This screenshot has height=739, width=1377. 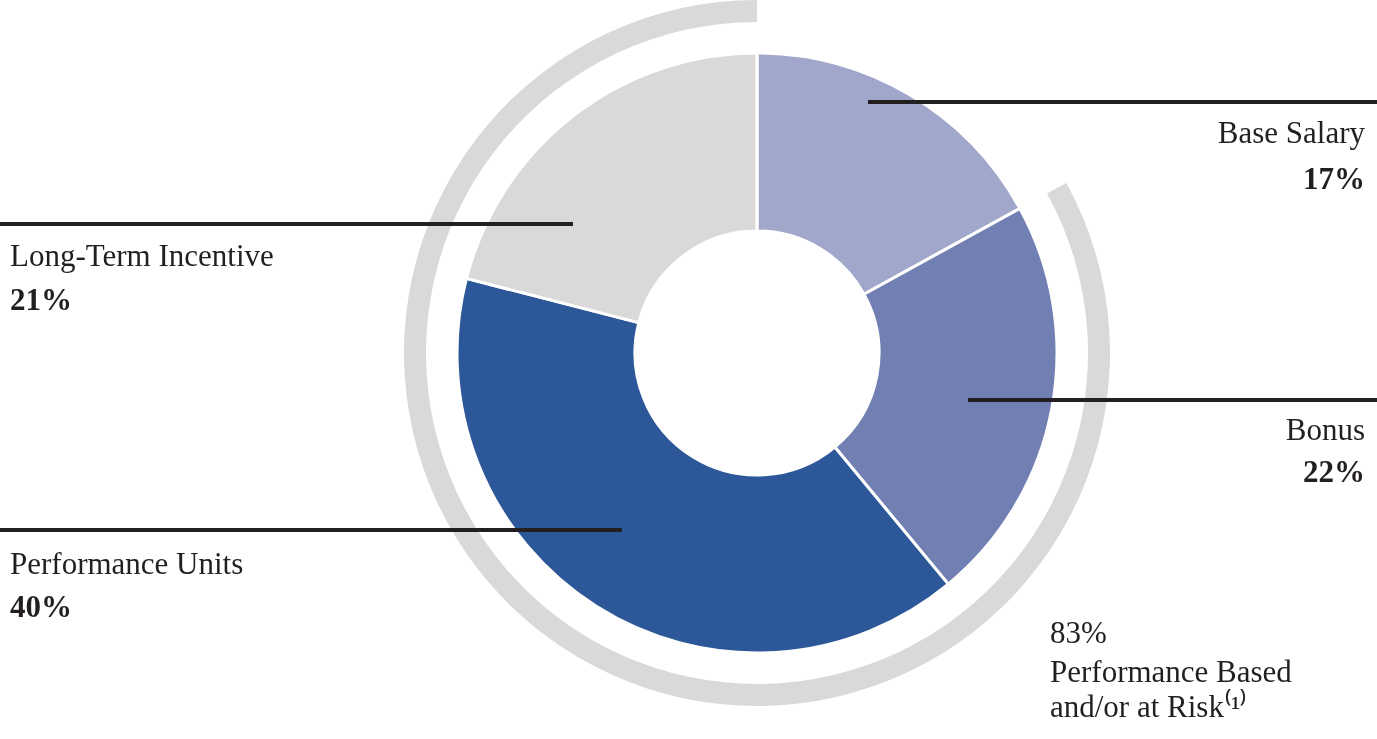 What do you see at coordinates (1325, 429) in the screenshot?
I see `slice-label: Bonus` at bounding box center [1325, 429].